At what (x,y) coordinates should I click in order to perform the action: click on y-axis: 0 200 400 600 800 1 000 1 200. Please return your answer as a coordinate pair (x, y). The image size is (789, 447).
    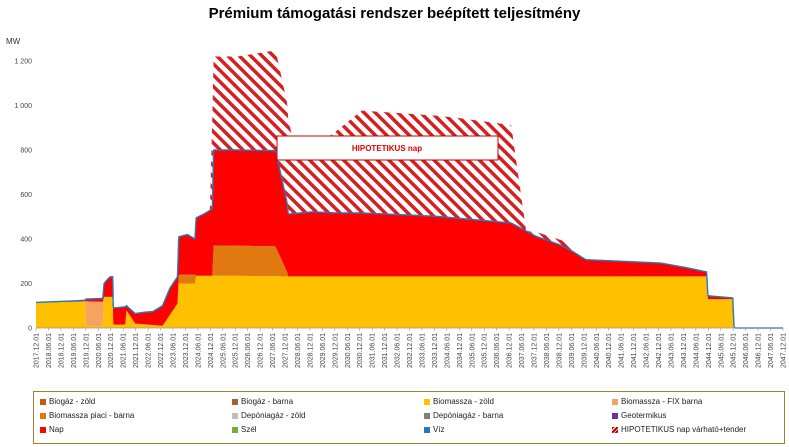
    Looking at the image, I should click on (23, 196).